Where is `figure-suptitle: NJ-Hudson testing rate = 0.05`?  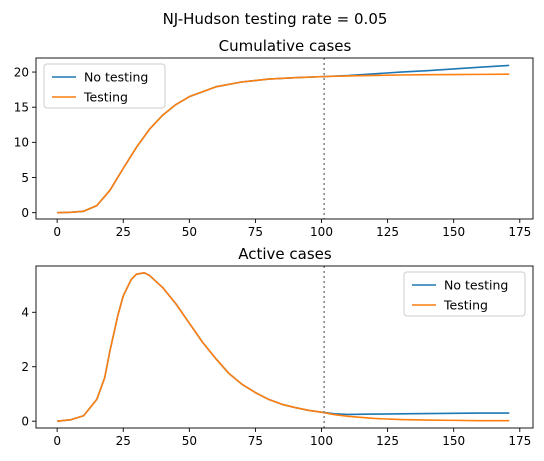 figure-suptitle: NJ-Hudson testing rate = 0.05 is located at coordinates (275, 19).